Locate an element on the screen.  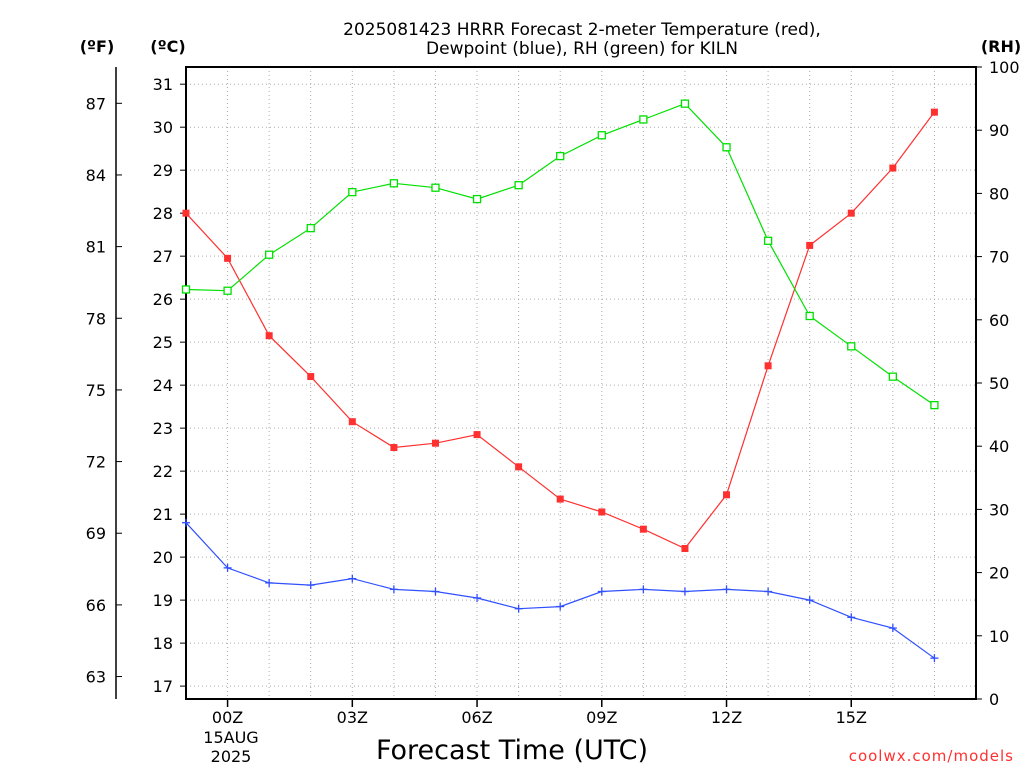
fahrenheit-tick-label: 69 is located at coordinates (96, 533).